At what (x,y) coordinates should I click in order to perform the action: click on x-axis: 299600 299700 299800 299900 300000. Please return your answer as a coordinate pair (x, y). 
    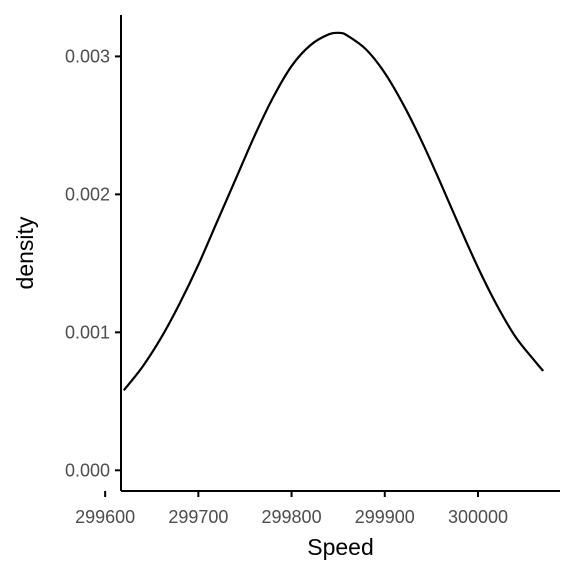
    Looking at the image, I should click on (317, 508).